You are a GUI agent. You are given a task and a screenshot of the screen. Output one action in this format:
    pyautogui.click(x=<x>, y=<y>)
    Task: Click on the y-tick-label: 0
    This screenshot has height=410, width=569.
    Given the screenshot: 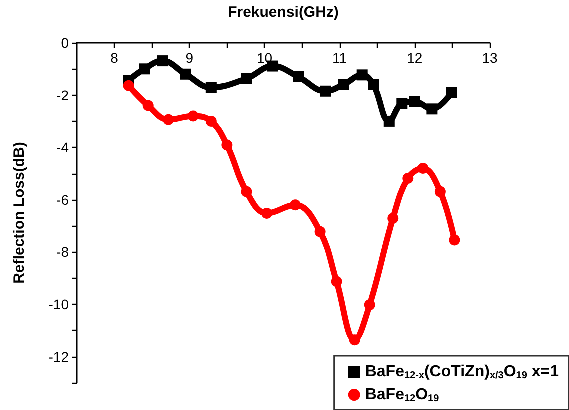 What is the action you would take?
    pyautogui.click(x=65, y=43)
    